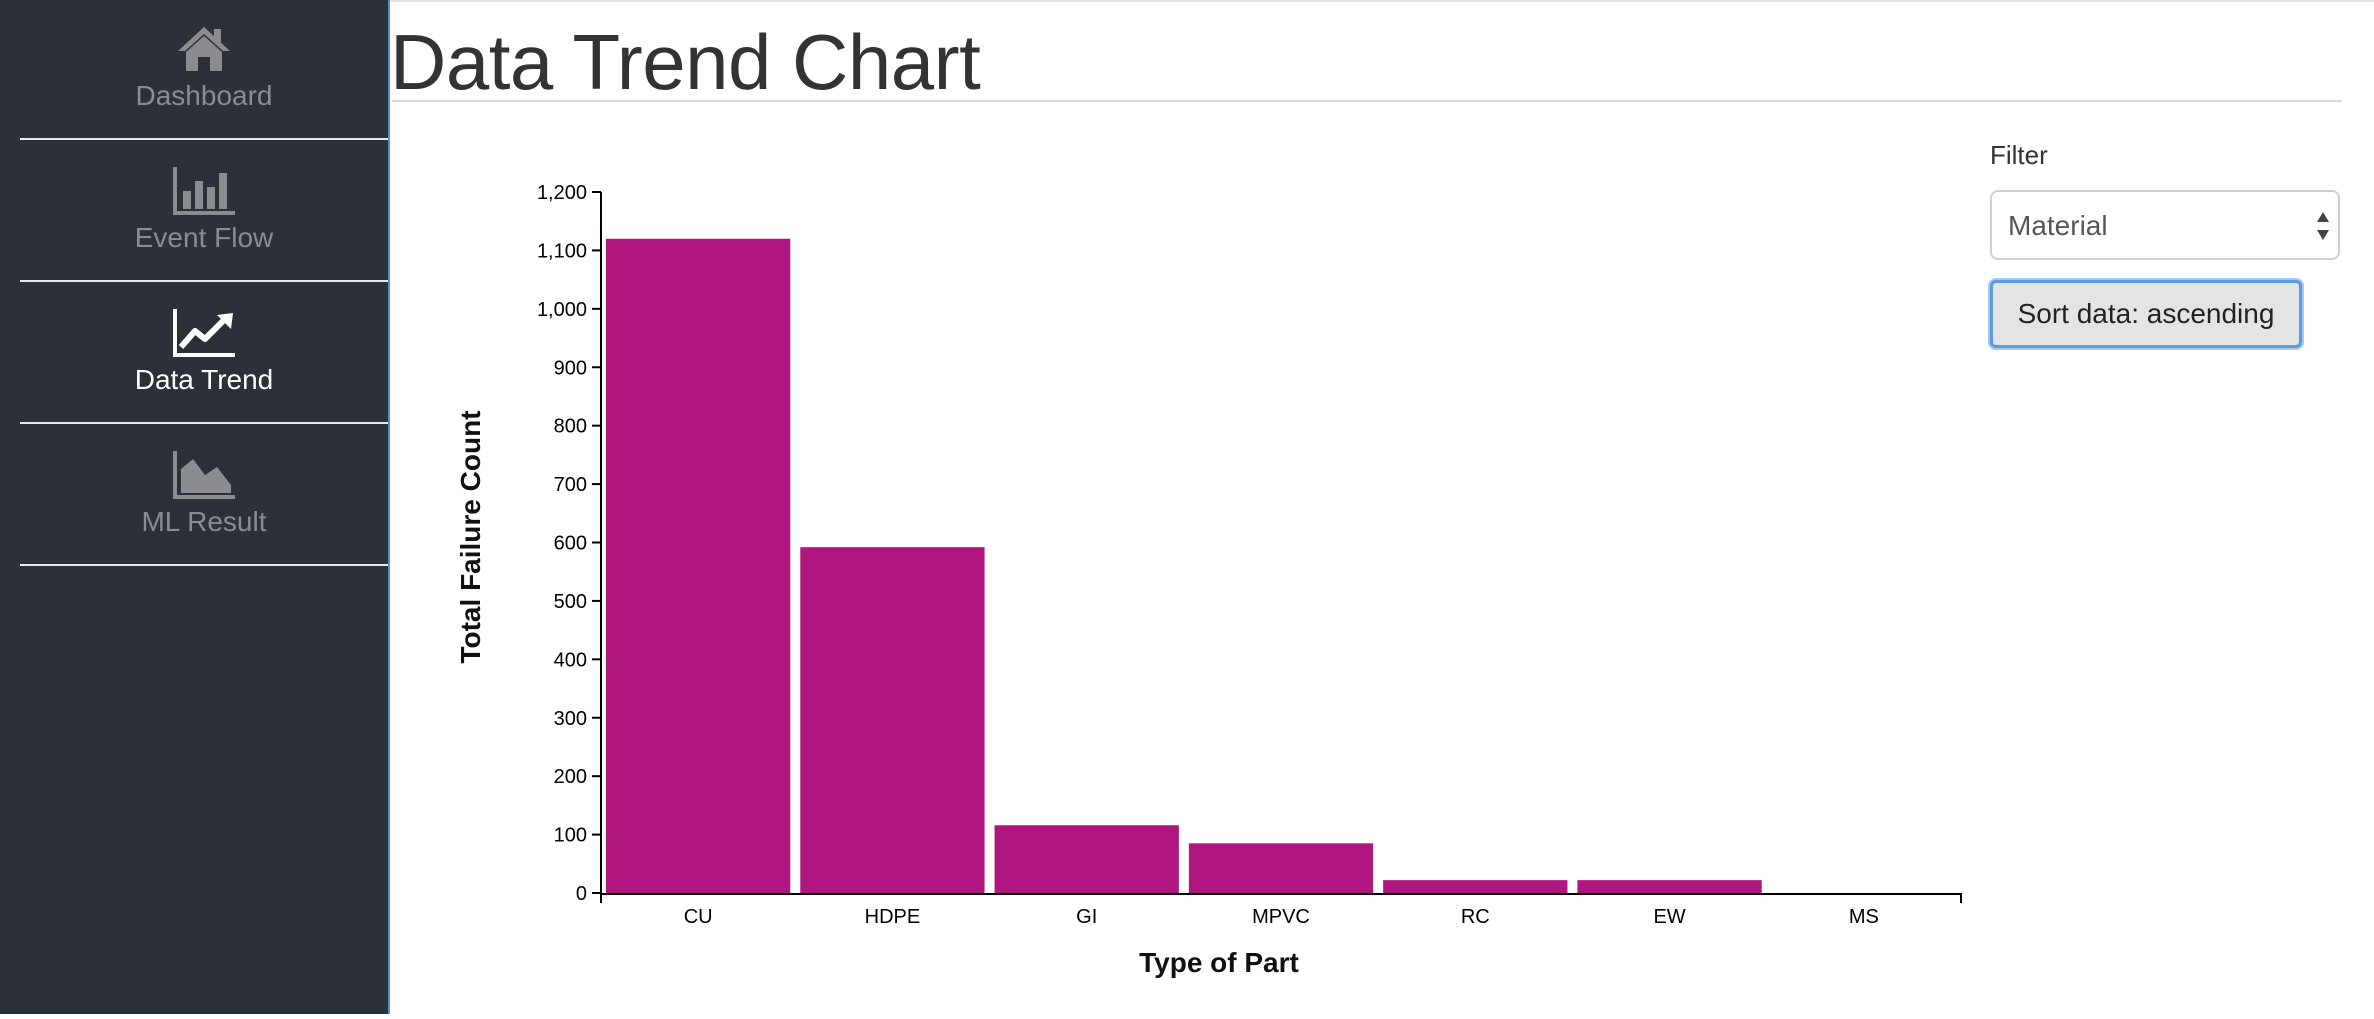 Image resolution: width=2374 pixels, height=1019 pixels. What do you see at coordinates (204, 379) in the screenshot?
I see `sidebar-item-label: Data Trend` at bounding box center [204, 379].